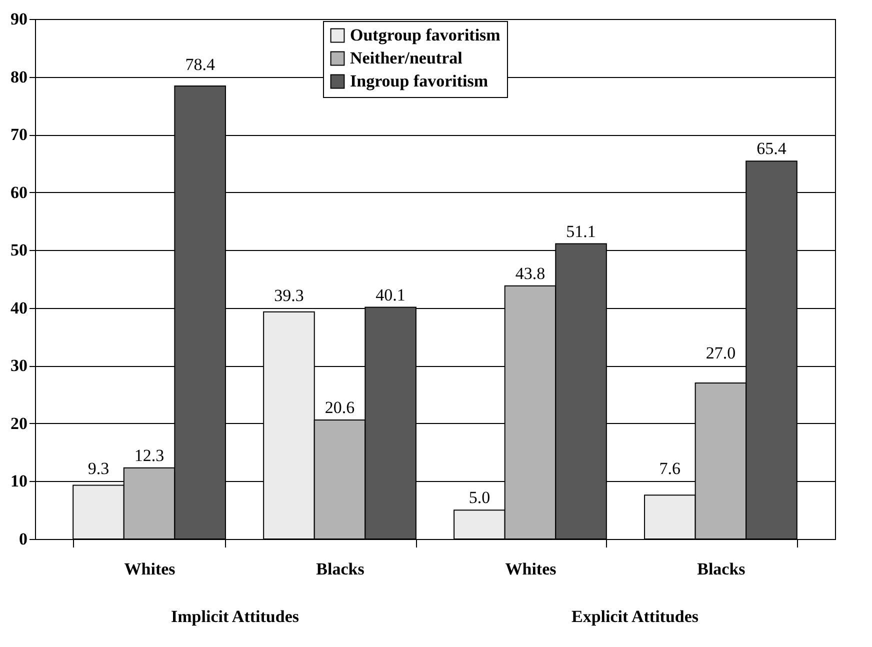 Image resolution: width=872 pixels, height=647 pixels. What do you see at coordinates (99, 468) in the screenshot?
I see `data-label: 9.3` at bounding box center [99, 468].